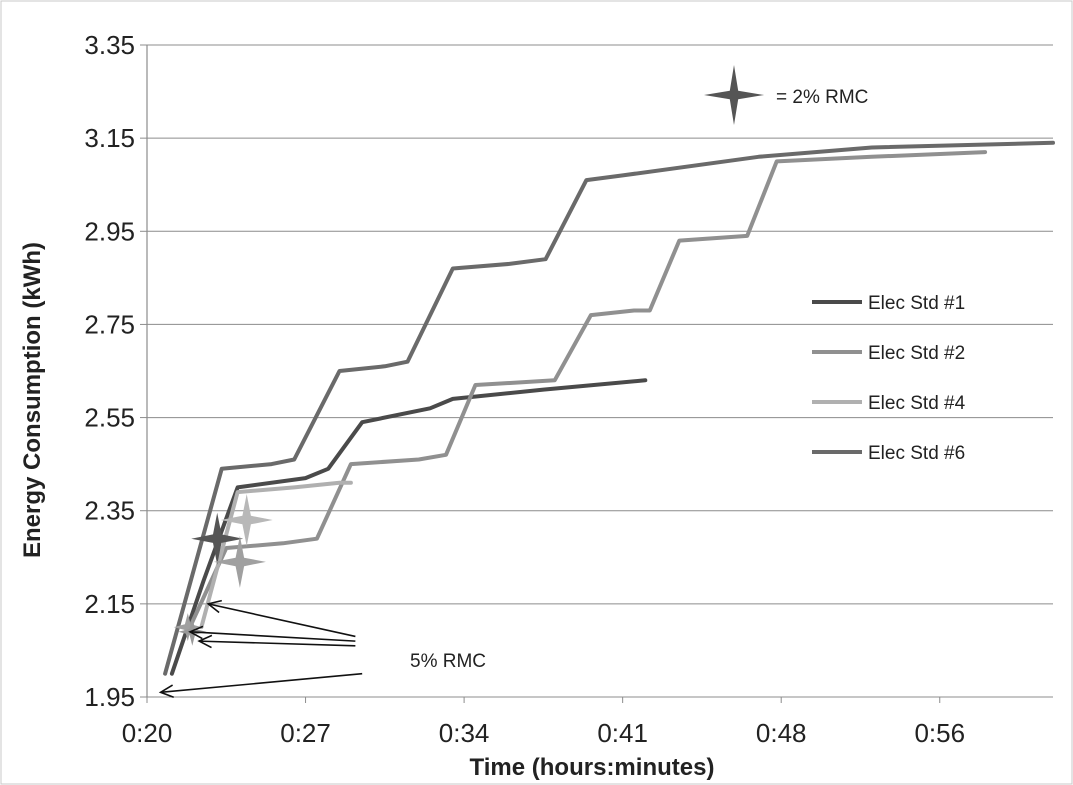 The width and height of the screenshot is (1073, 785). I want to click on x-tick-label: 0:34, so click(464, 733).